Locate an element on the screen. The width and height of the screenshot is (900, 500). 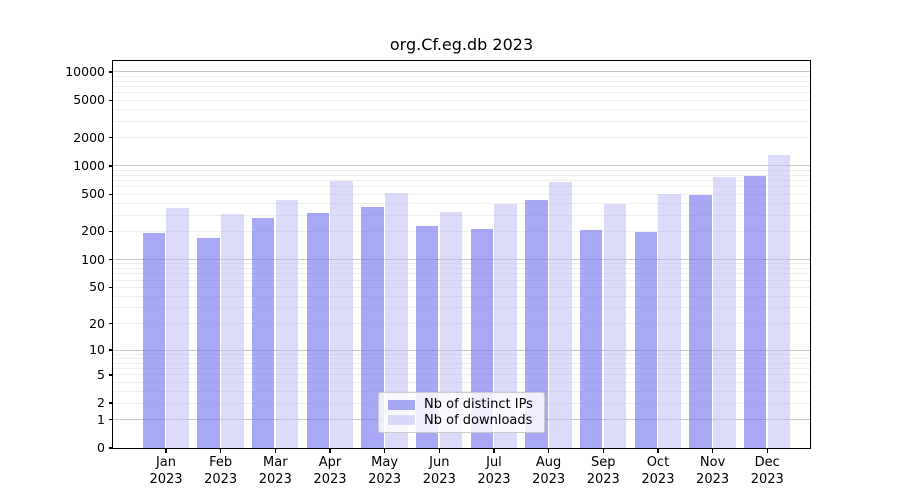
y-tick-label-5000: 5000 is located at coordinates (89, 100).